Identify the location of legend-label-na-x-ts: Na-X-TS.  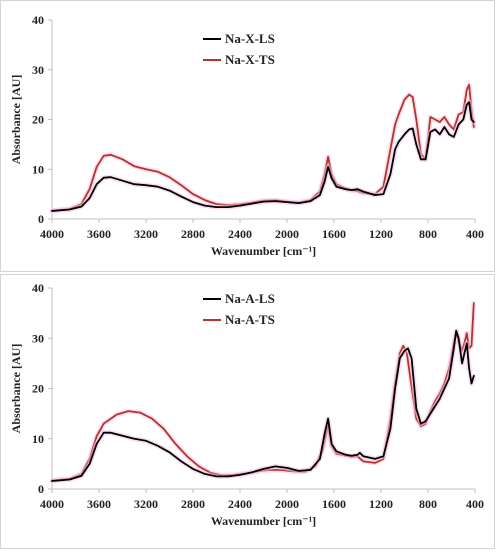
(250, 59).